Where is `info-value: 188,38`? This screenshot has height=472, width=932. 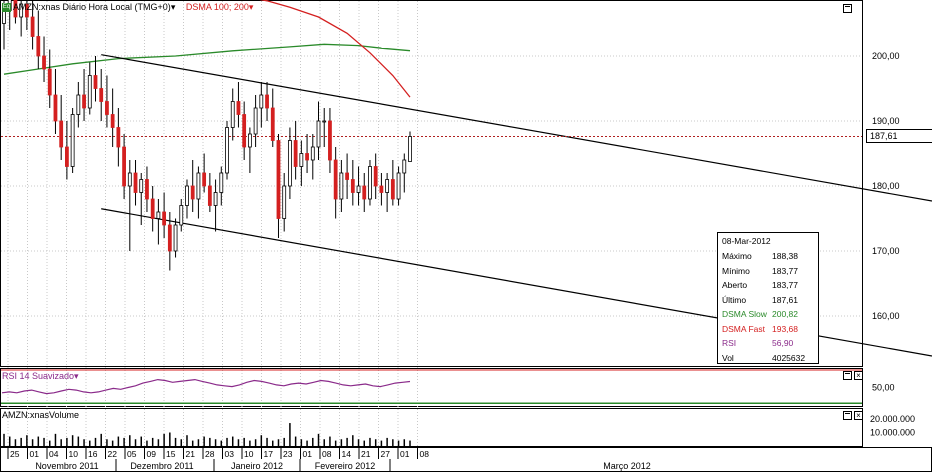
info-value: 188,38 is located at coordinates (785, 256).